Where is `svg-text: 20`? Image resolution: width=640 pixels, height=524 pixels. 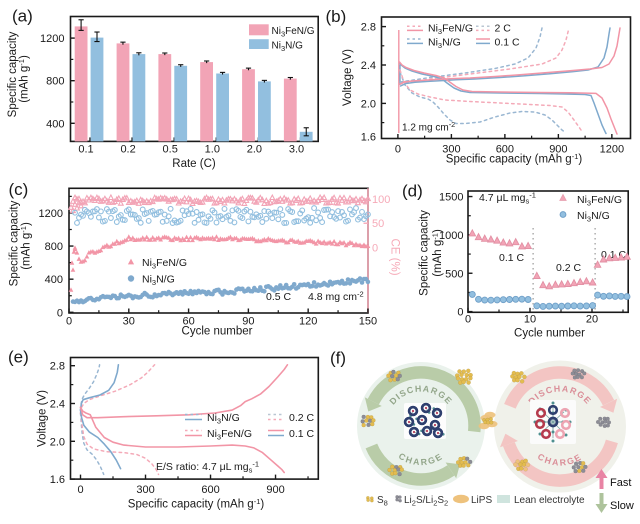
svg-text: 20 is located at coordinates (592, 320).